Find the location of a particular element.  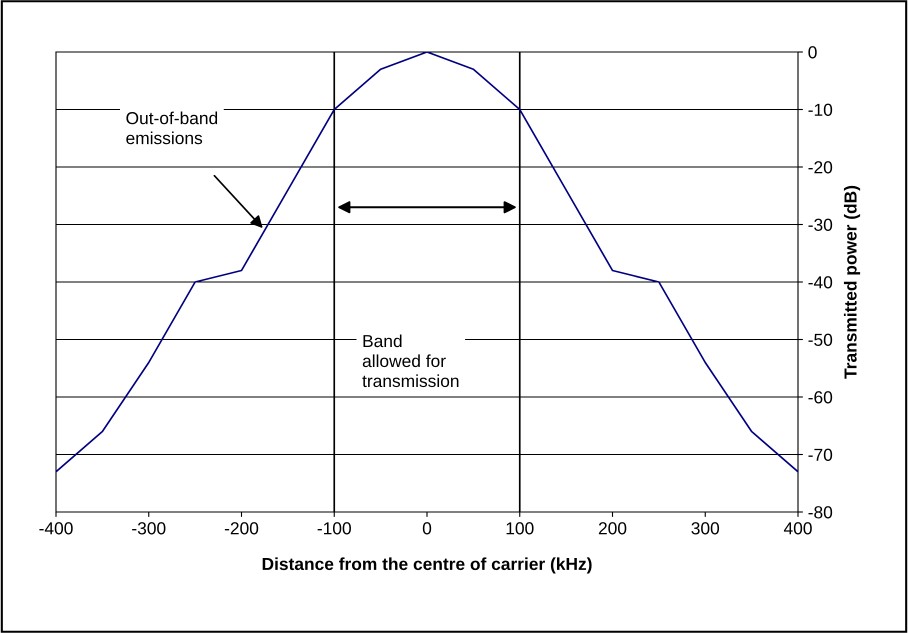

annotation: Band allowed for transmission is located at coordinates (410, 361).